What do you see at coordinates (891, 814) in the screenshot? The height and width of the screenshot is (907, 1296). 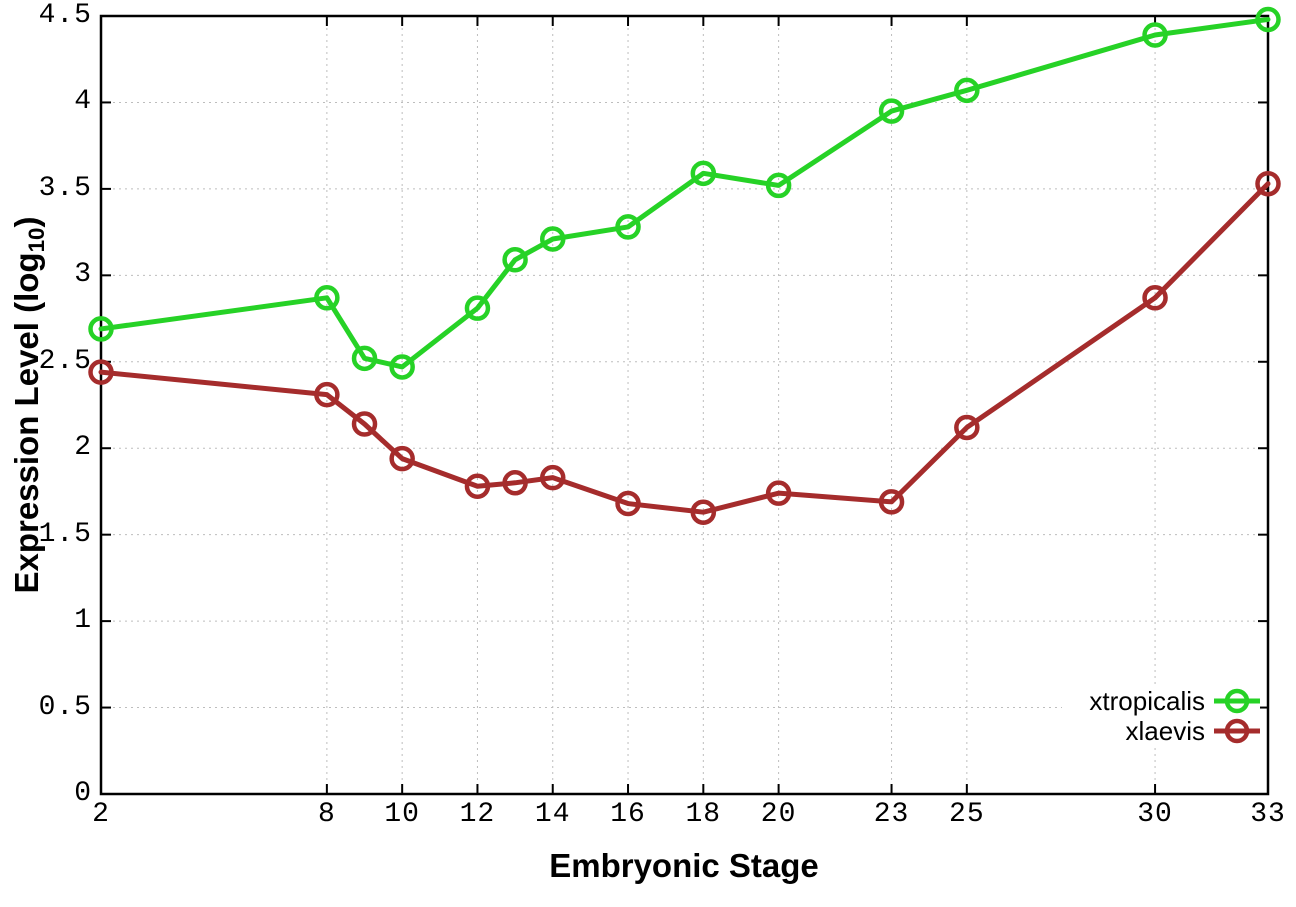 I see `x-tick-label: 23` at bounding box center [891, 814].